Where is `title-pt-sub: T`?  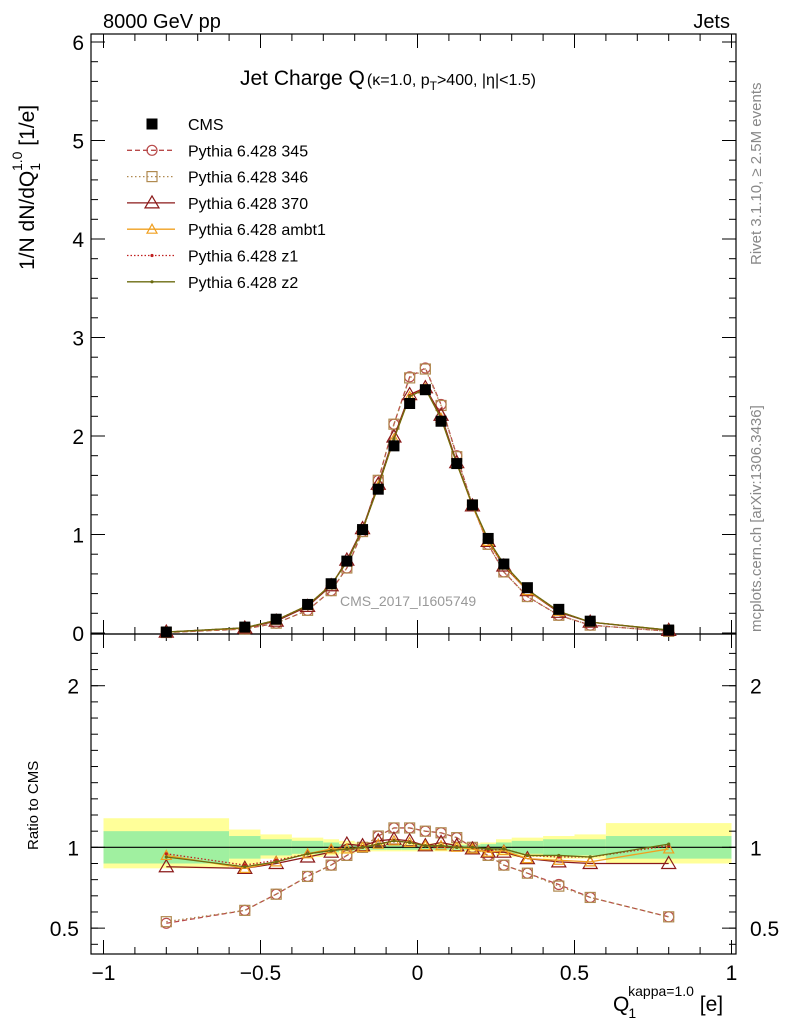
title-pt-sub: T is located at coordinates (434, 86).